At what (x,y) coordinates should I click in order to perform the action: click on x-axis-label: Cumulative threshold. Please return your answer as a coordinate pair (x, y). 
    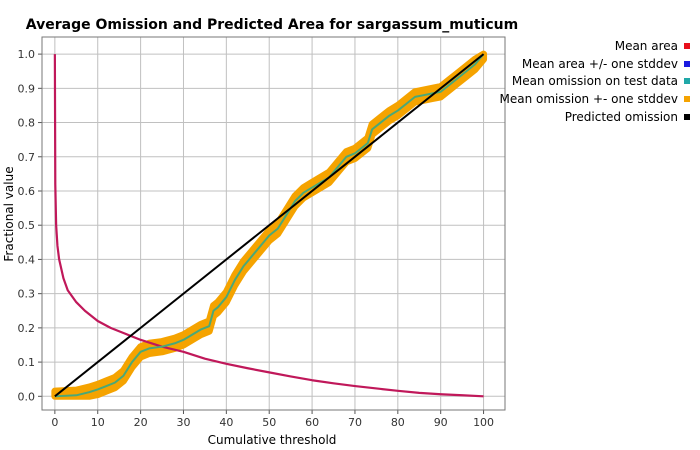
    Looking at the image, I should click on (272, 440).